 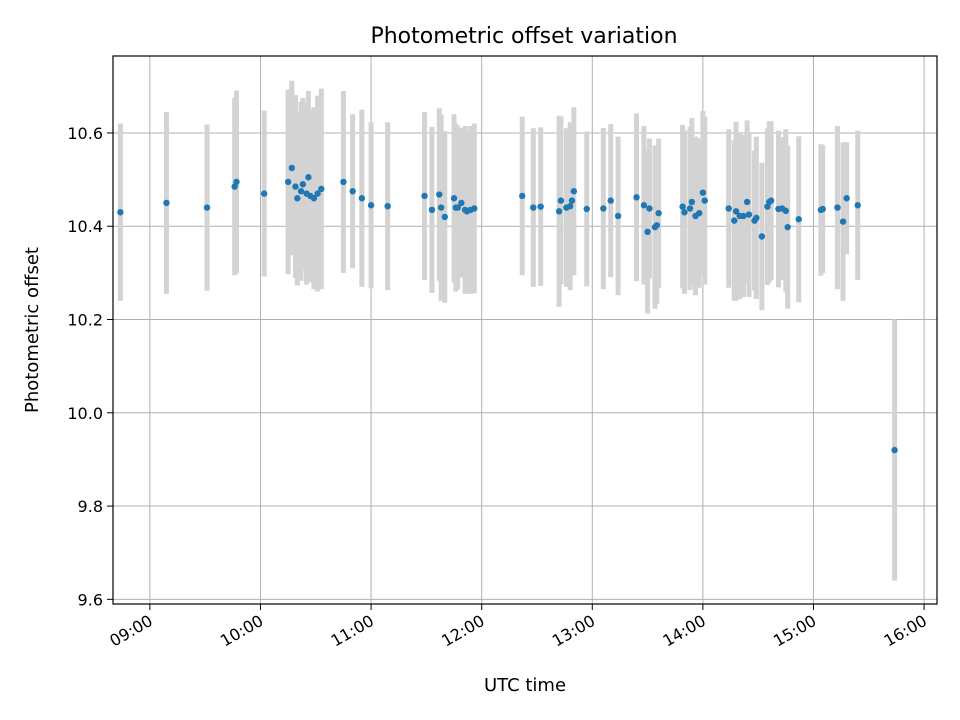 I want to click on x-tick-label: 12:00, so click(x=462, y=631).